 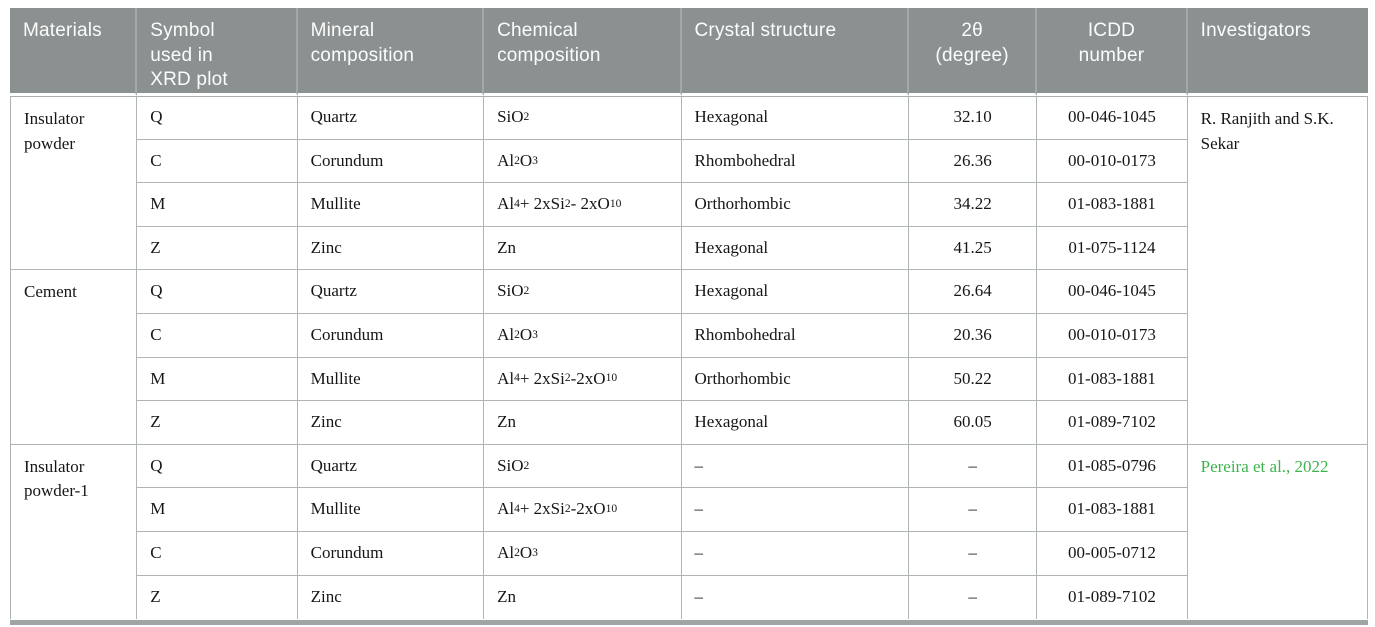 What do you see at coordinates (583, 52) in the screenshot?
I see `column-header-chemical-composition: Chemical composition` at bounding box center [583, 52].